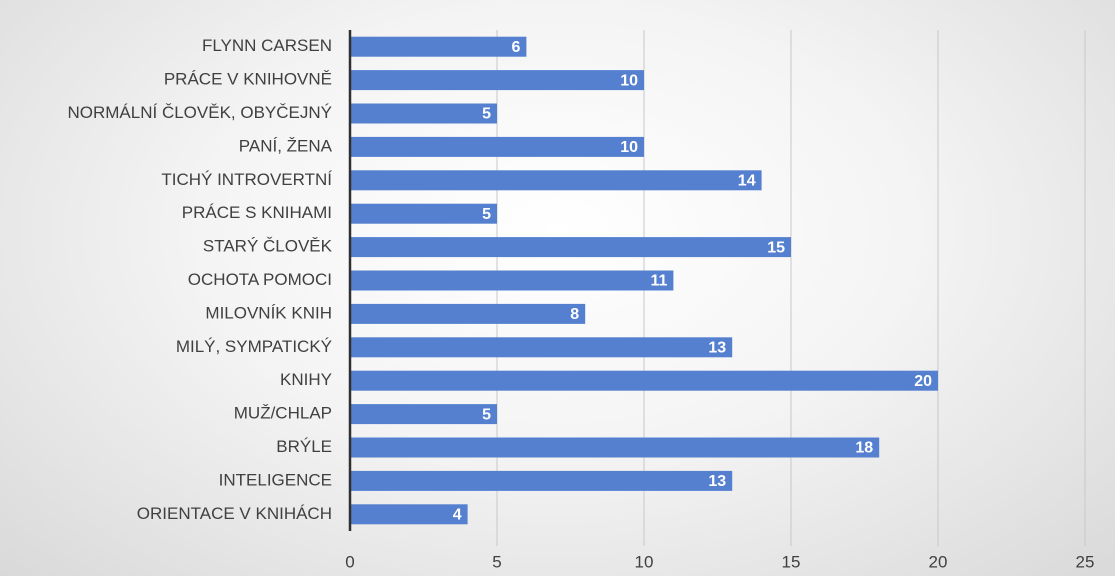 Image resolution: width=1115 pixels, height=576 pixels. I want to click on y-tick-label: MUŽ/CHLAP, so click(283, 413).